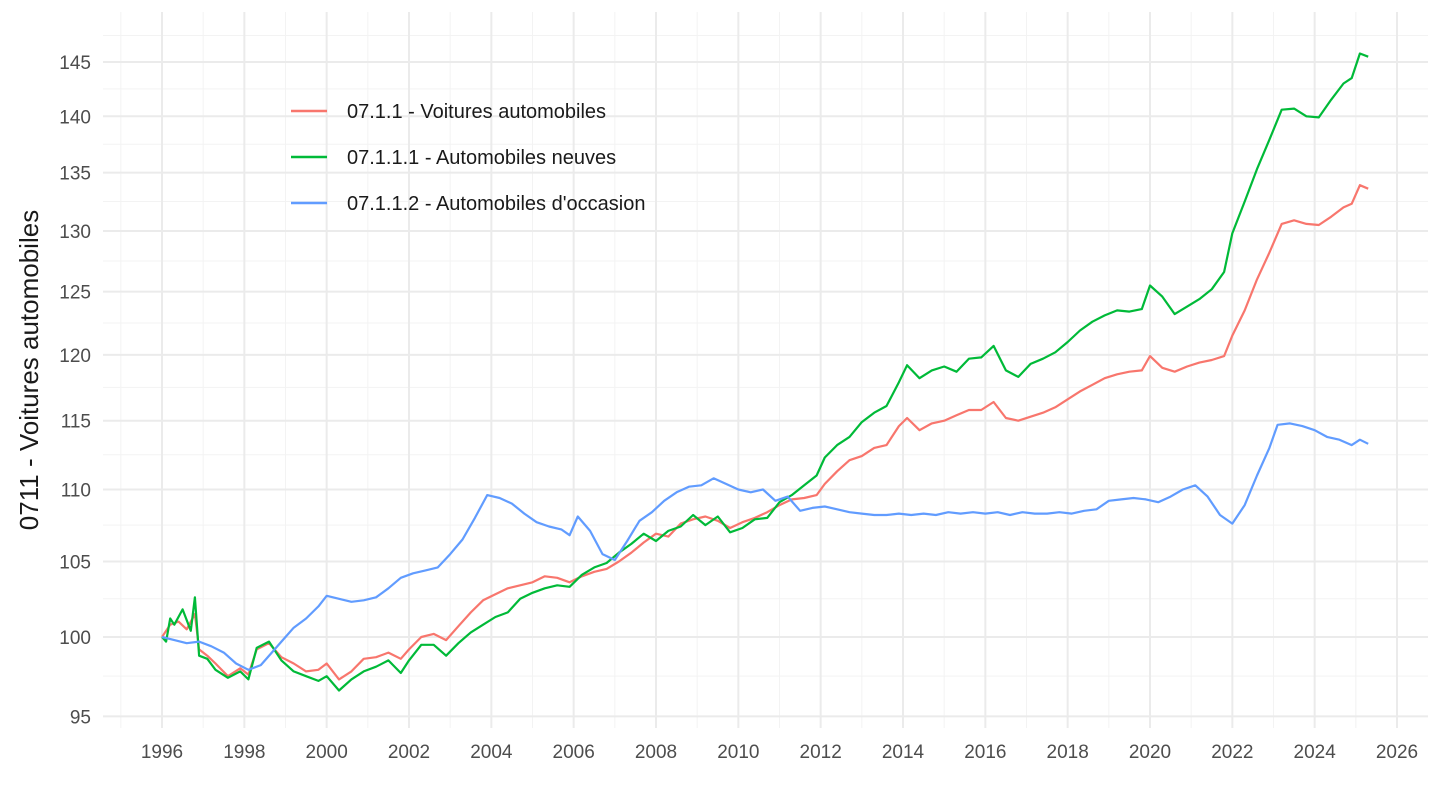  Describe the element at coordinates (476, 112) in the screenshot. I see `legend-label-1: 07.1.1 - Voitures automobiles` at that location.